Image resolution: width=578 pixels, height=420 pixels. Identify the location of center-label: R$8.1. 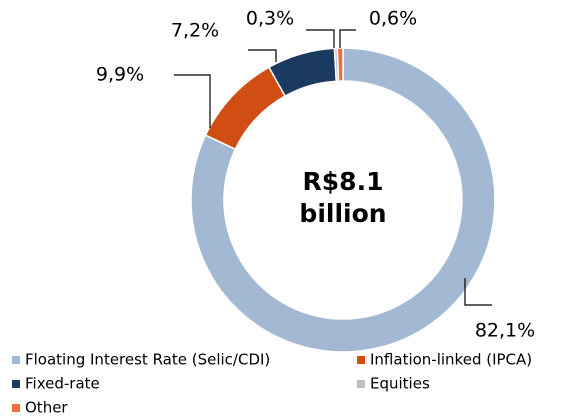
(343, 181).